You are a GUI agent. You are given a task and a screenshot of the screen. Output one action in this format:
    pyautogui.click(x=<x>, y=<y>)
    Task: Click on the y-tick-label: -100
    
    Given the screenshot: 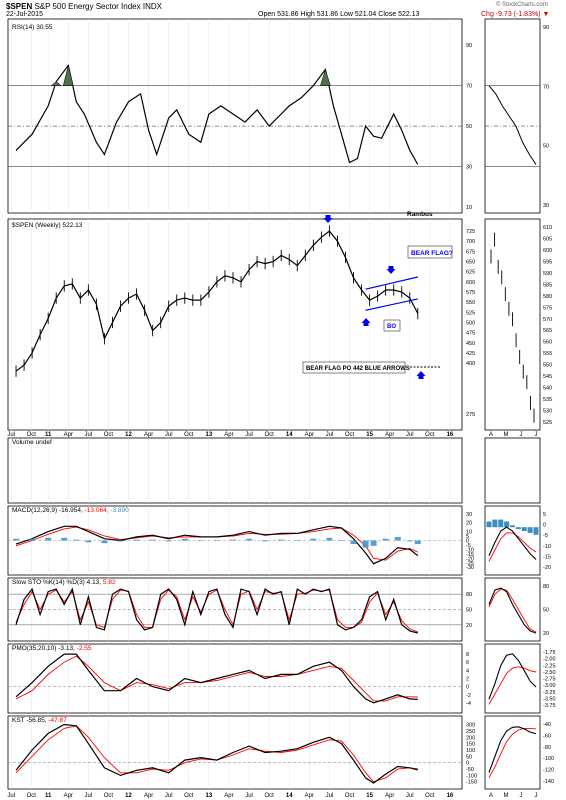 What is the action you would take?
    pyautogui.click(x=471, y=776)
    